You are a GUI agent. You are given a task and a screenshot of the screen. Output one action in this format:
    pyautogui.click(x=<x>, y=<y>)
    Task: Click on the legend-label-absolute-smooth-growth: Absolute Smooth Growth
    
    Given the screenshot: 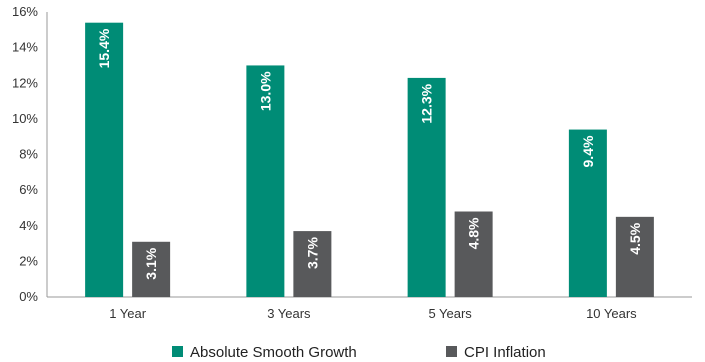 What is the action you would take?
    pyautogui.click(x=273, y=352)
    